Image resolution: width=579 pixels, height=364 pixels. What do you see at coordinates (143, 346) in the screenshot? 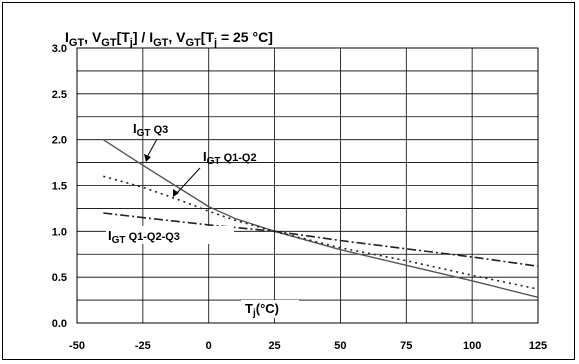
I see `x-tick-label: -25` at bounding box center [143, 346].